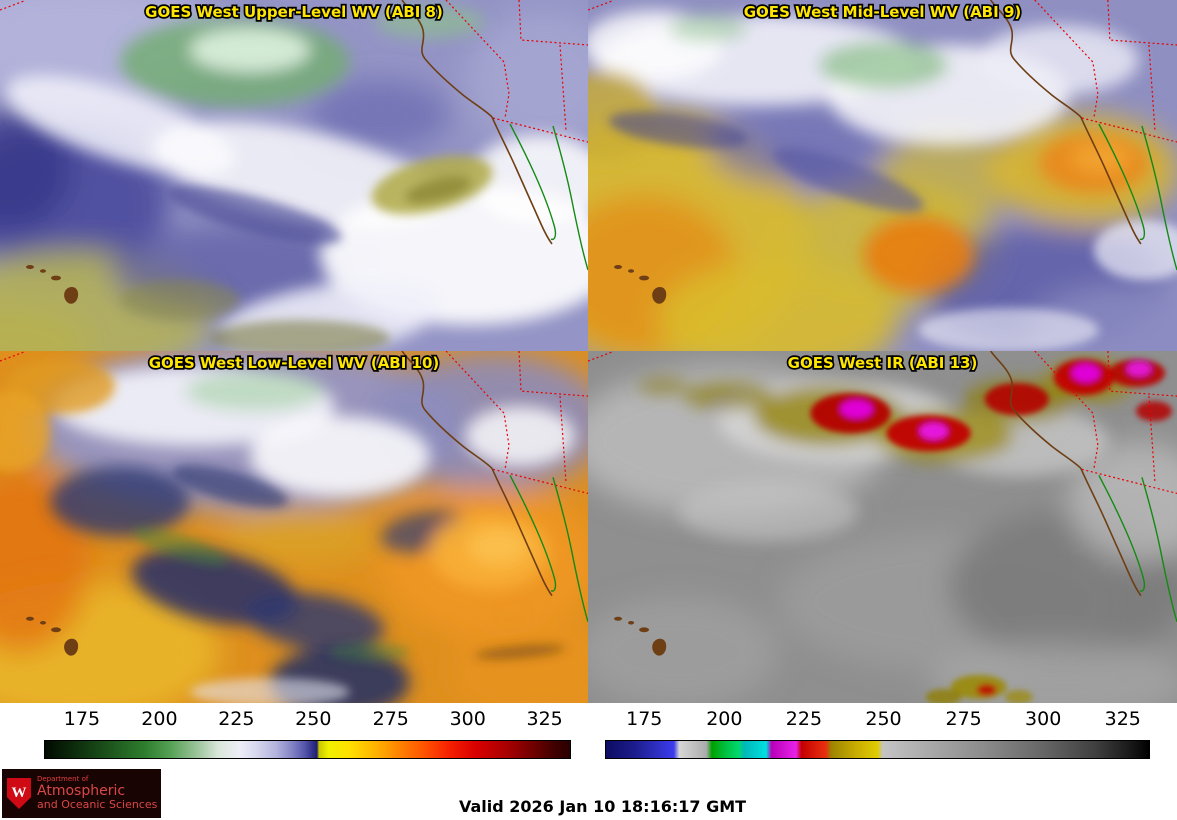  I want to click on wv-colorbar-ticks: 175 200 225 250 275 300 325, so click(307, 720).